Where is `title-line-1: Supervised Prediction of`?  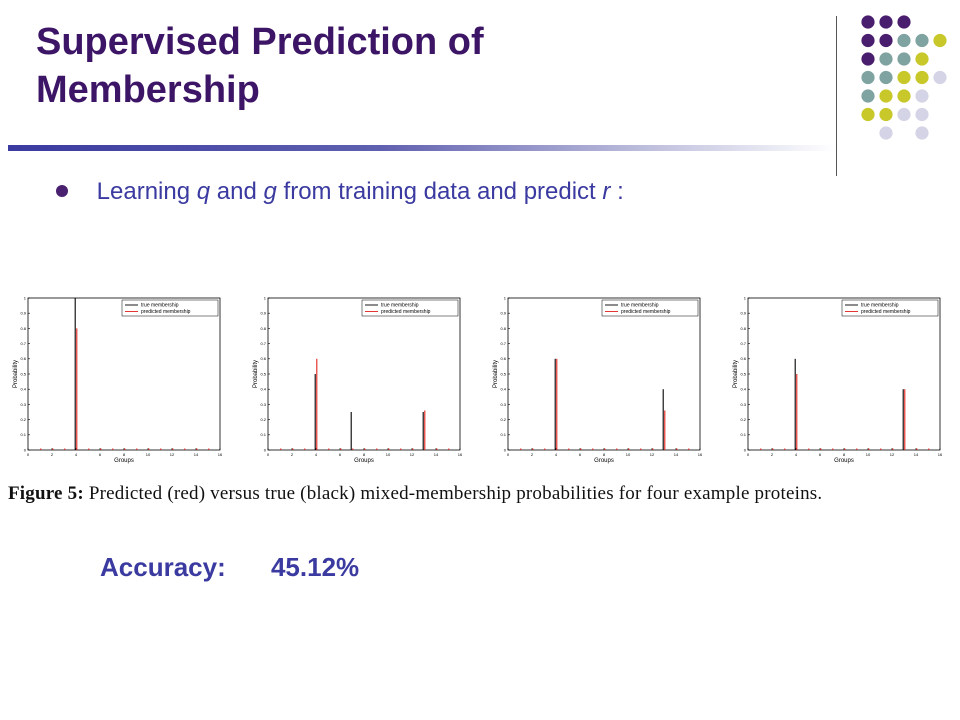 title-line-1: Supervised Prediction of is located at coordinates (260, 42).